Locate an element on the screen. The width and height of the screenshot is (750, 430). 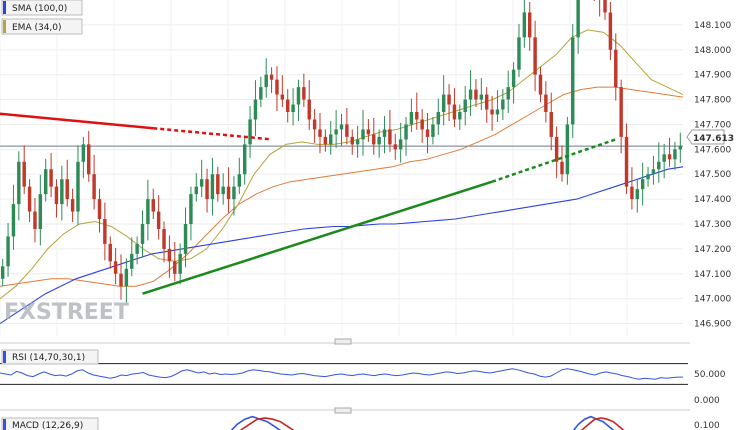
support-trendline is located at coordinates (317, 237).